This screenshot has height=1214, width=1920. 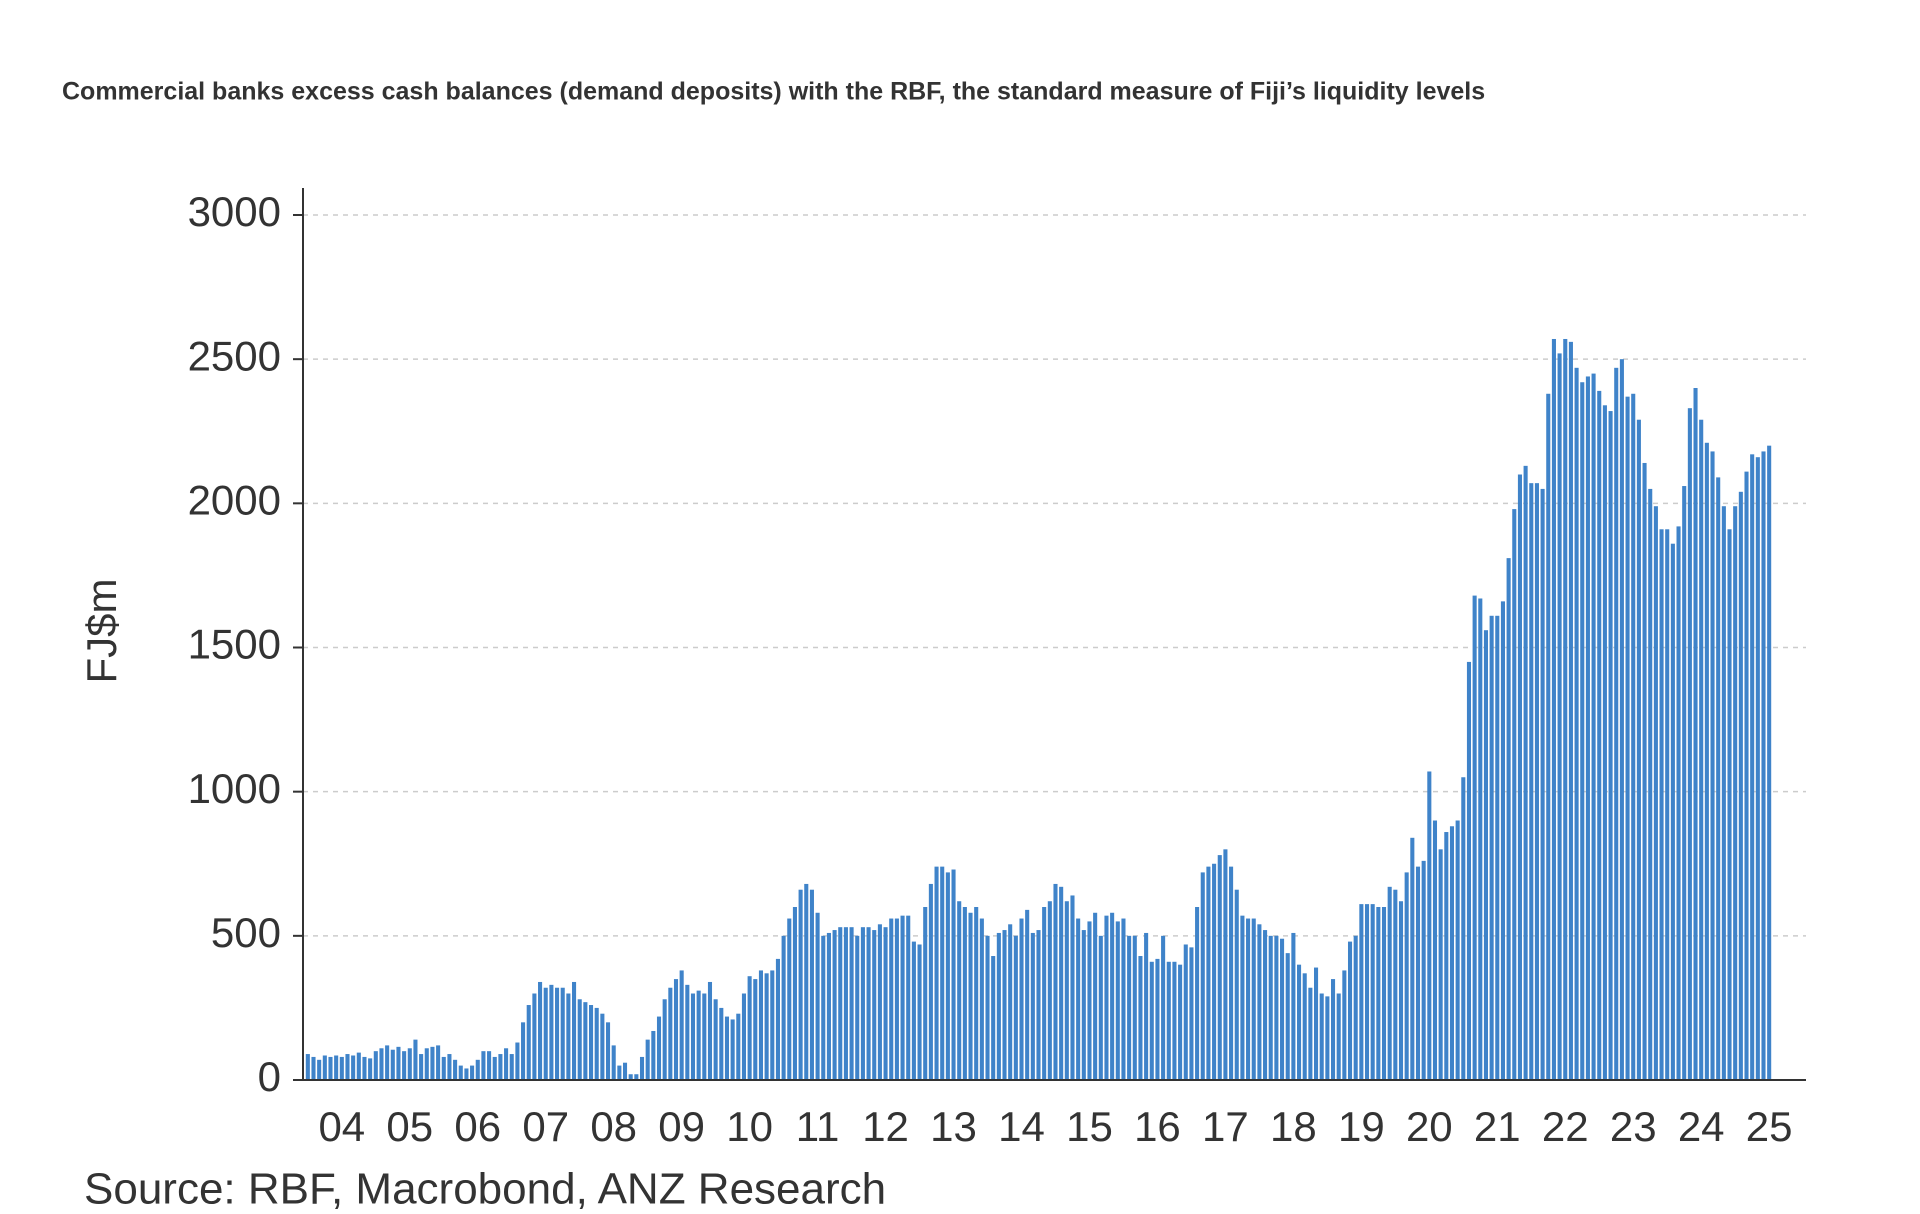 What do you see at coordinates (1769, 1126) in the screenshot?
I see `x-tick-label: 25` at bounding box center [1769, 1126].